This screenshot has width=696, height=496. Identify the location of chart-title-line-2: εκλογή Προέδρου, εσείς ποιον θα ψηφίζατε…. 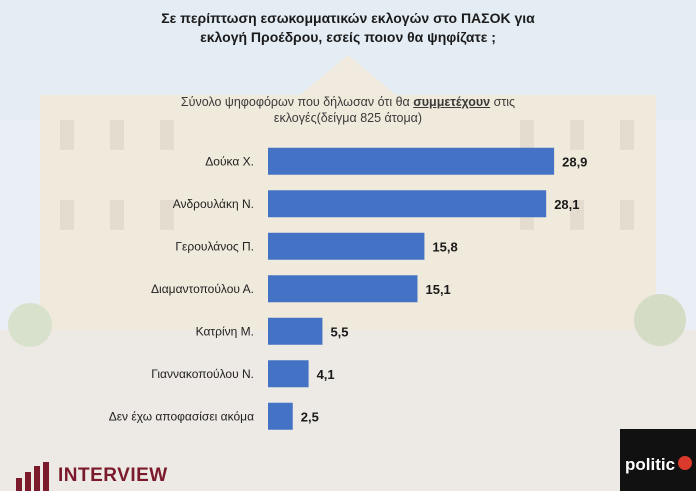
(348, 37).